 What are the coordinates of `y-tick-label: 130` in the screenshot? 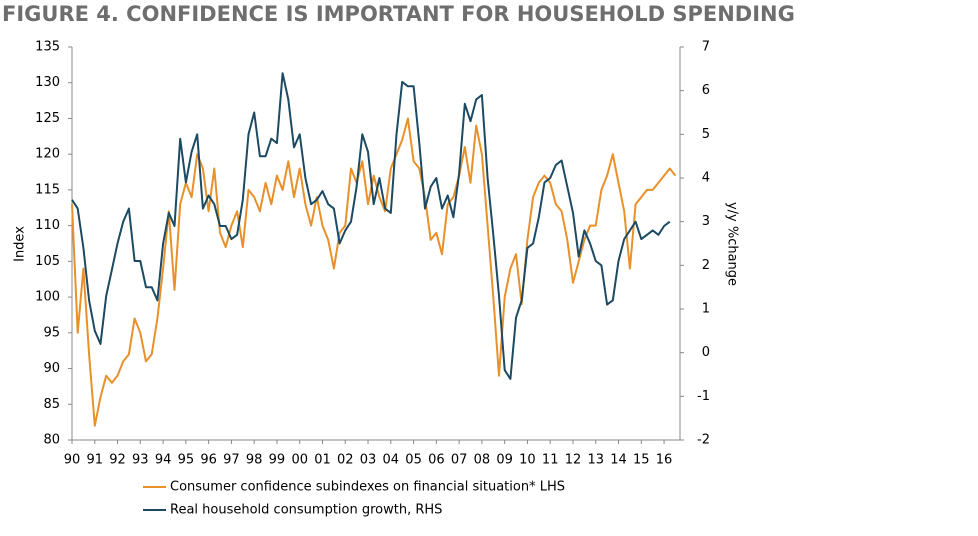 It's located at (47, 82).